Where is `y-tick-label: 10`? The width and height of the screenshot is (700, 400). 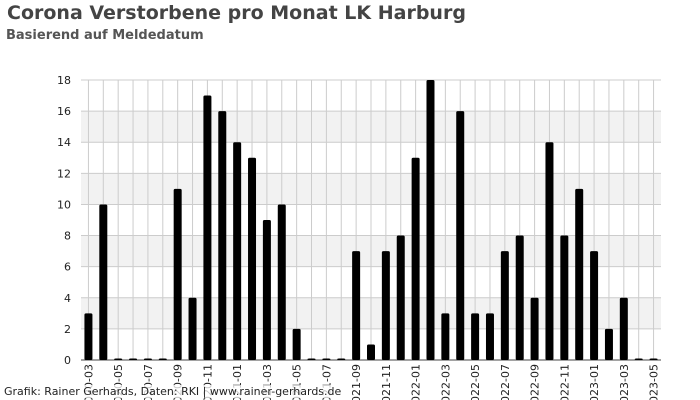 y-tick-label: 10 is located at coordinates (64, 204).